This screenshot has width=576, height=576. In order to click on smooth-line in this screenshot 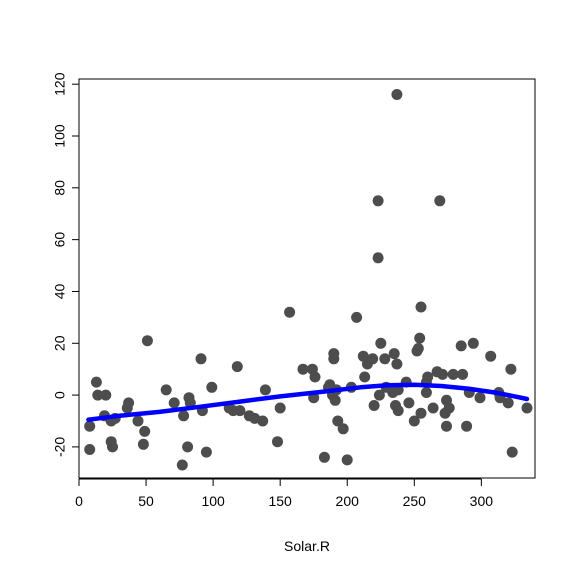, I will do `click(308, 402)`.